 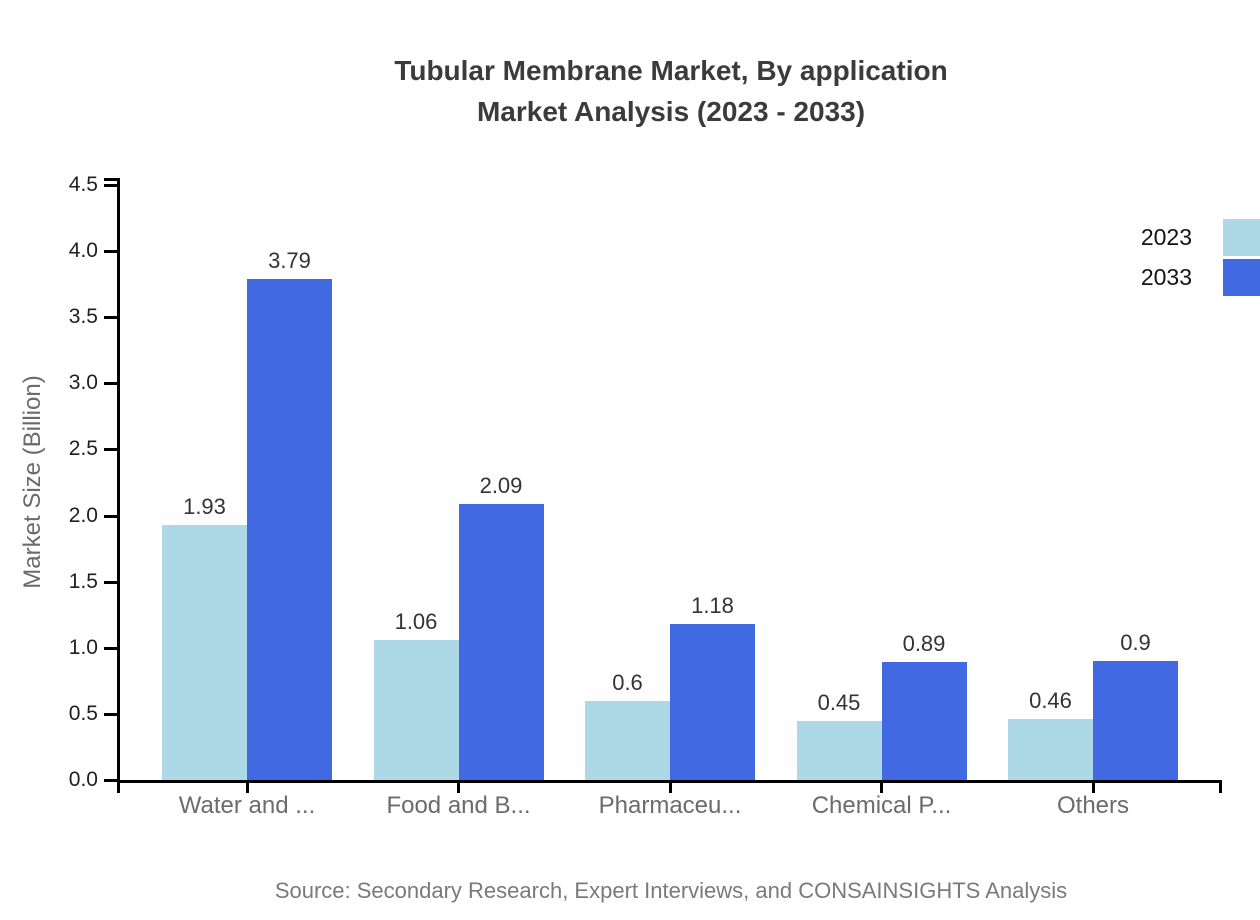 I want to click on legend-swatch-2033, so click(x=1241, y=277).